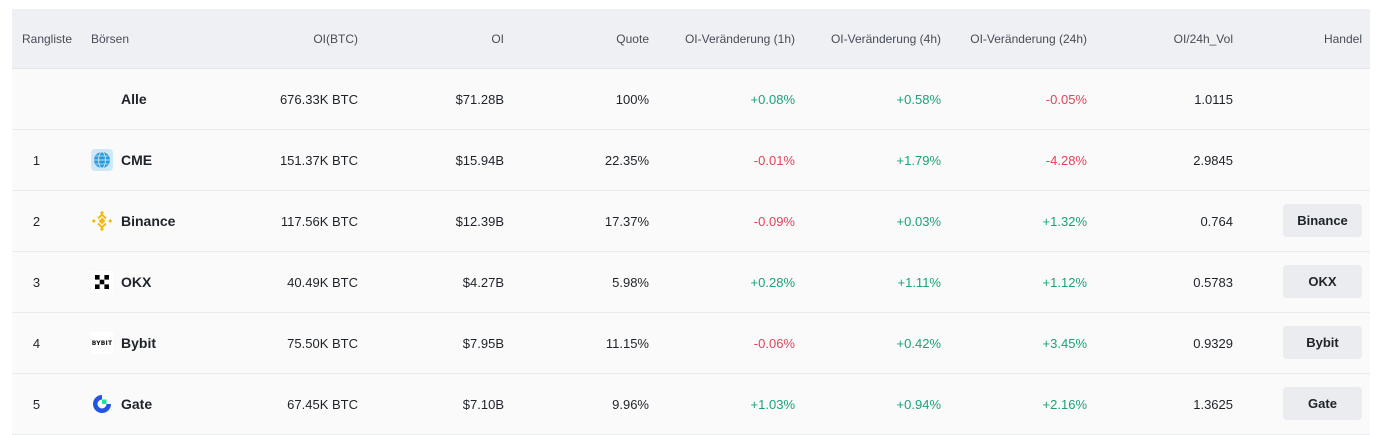 This screenshot has width=1379, height=435. I want to click on quote-value: 22.35%, so click(626, 160).